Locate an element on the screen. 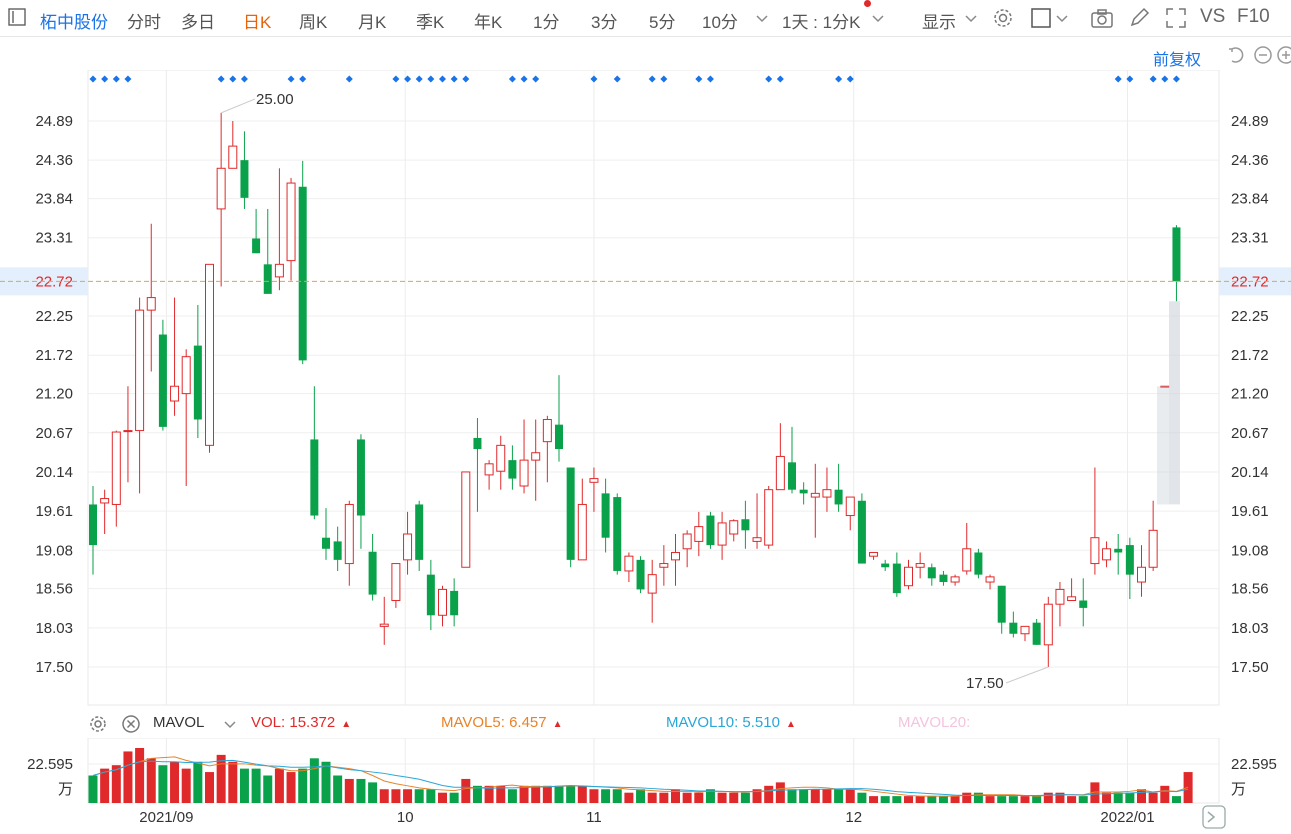  zoom-out-icon is located at coordinates (1263, 55).